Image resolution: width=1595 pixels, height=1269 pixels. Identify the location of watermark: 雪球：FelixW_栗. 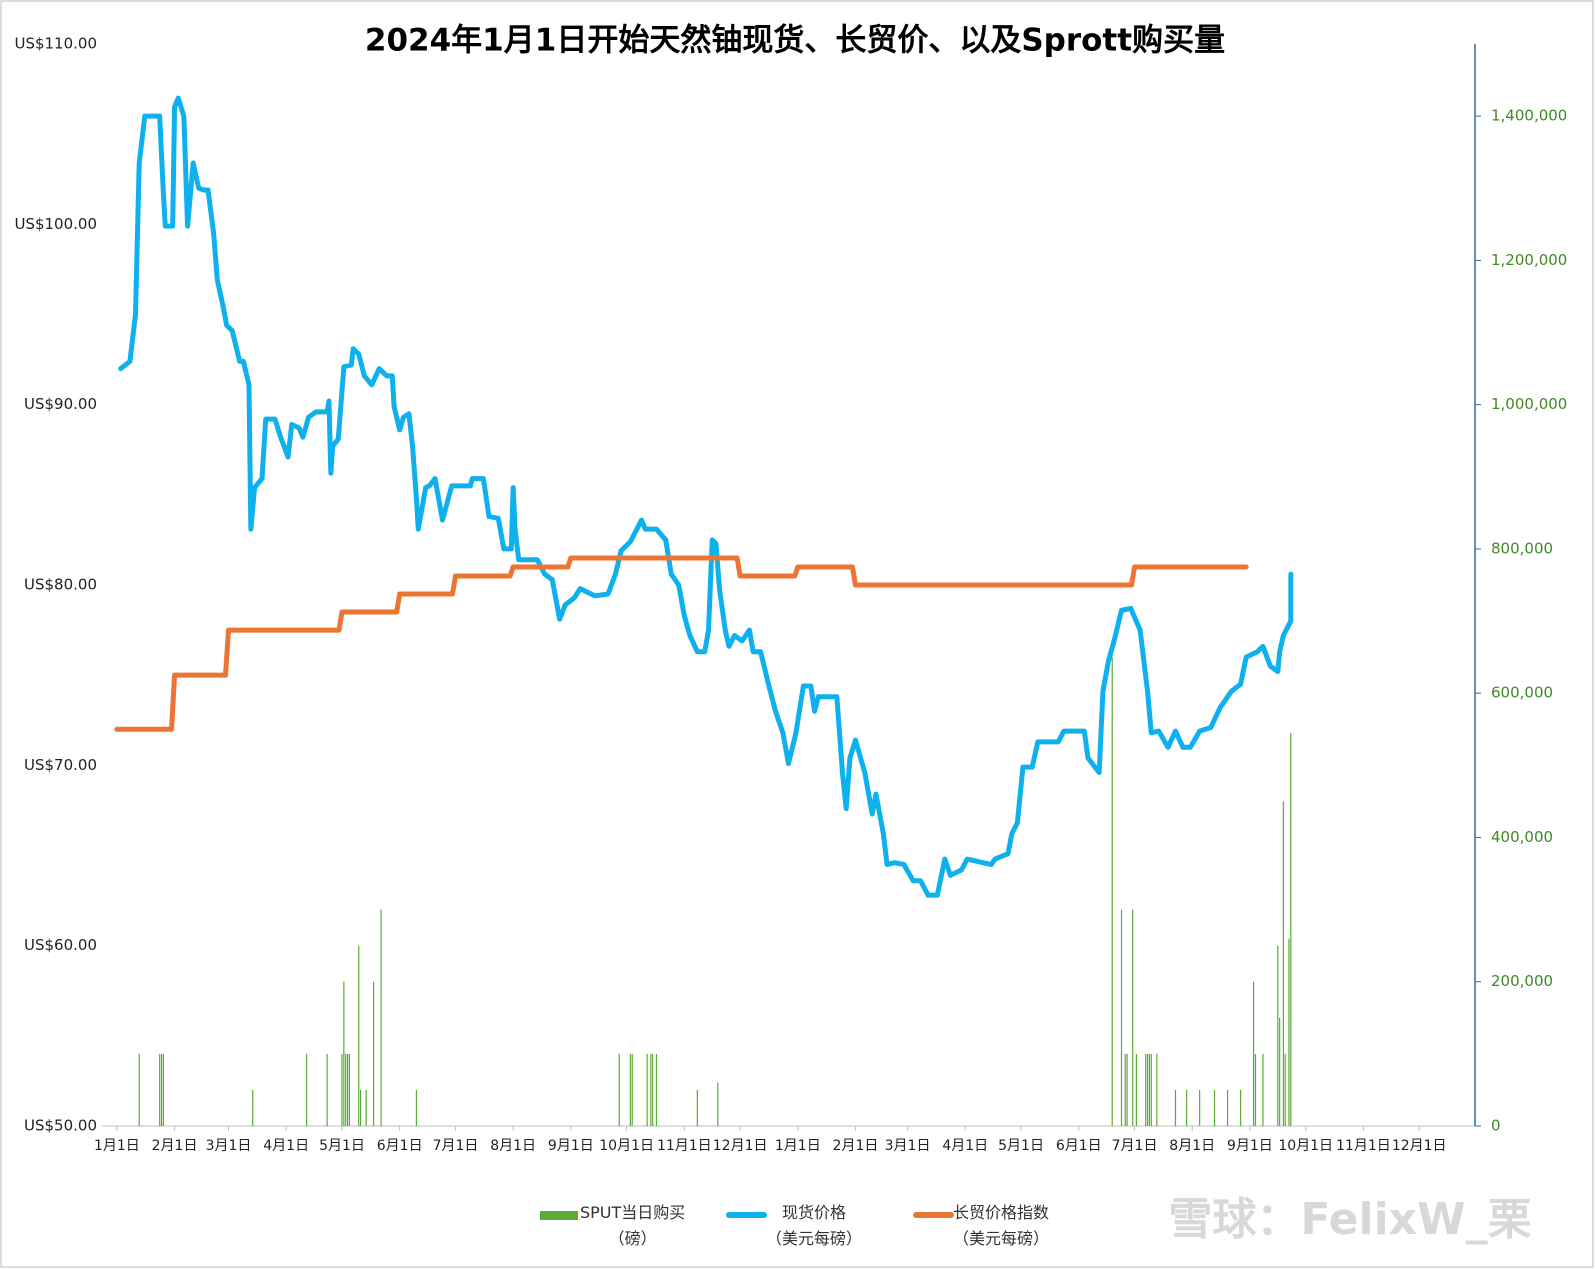
(1349, 1219).